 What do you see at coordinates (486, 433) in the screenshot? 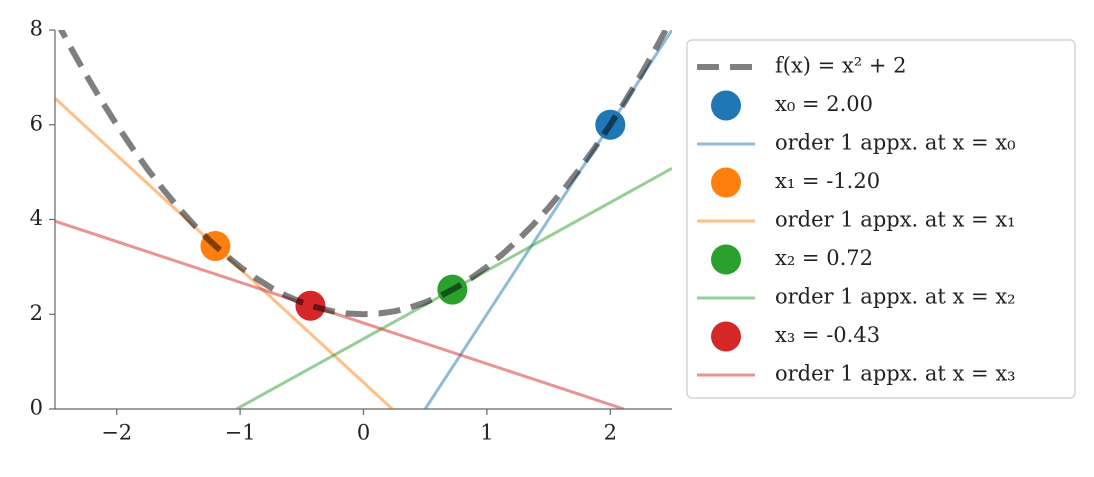
I see `x-tick-label: 1` at bounding box center [486, 433].